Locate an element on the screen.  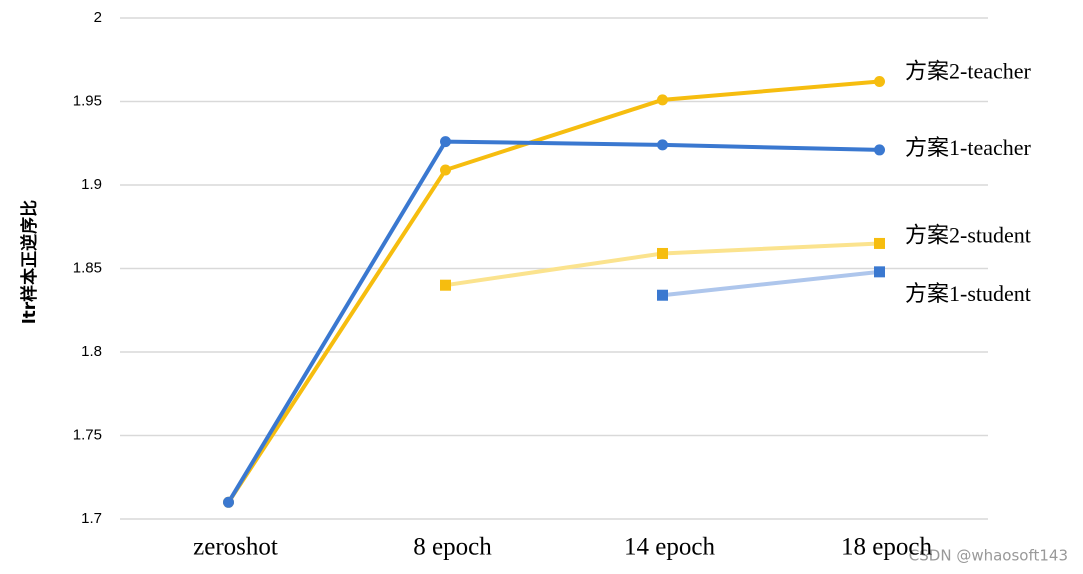
y-tick-label: 1.95 is located at coordinates (87, 100).